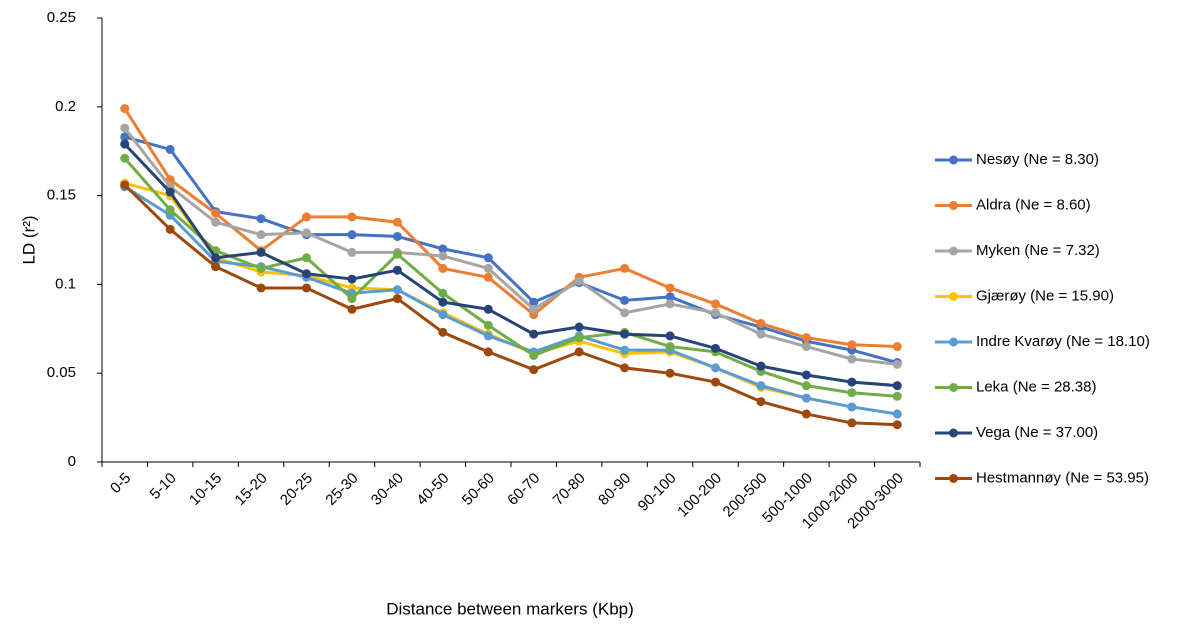  What do you see at coordinates (1045, 295) in the screenshot?
I see `legend-label: Gjærøy (Ne = 15.90)` at bounding box center [1045, 295].